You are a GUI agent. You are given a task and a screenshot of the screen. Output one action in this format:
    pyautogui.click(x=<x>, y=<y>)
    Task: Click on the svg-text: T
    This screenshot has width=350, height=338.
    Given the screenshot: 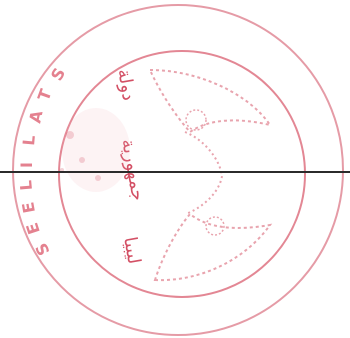 What is the action you would take?
    pyautogui.click(x=45, y=95)
    